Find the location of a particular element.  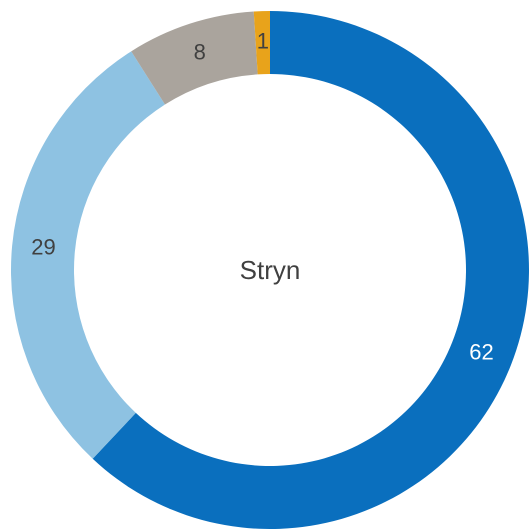

data-label: 29 is located at coordinates (43, 246).